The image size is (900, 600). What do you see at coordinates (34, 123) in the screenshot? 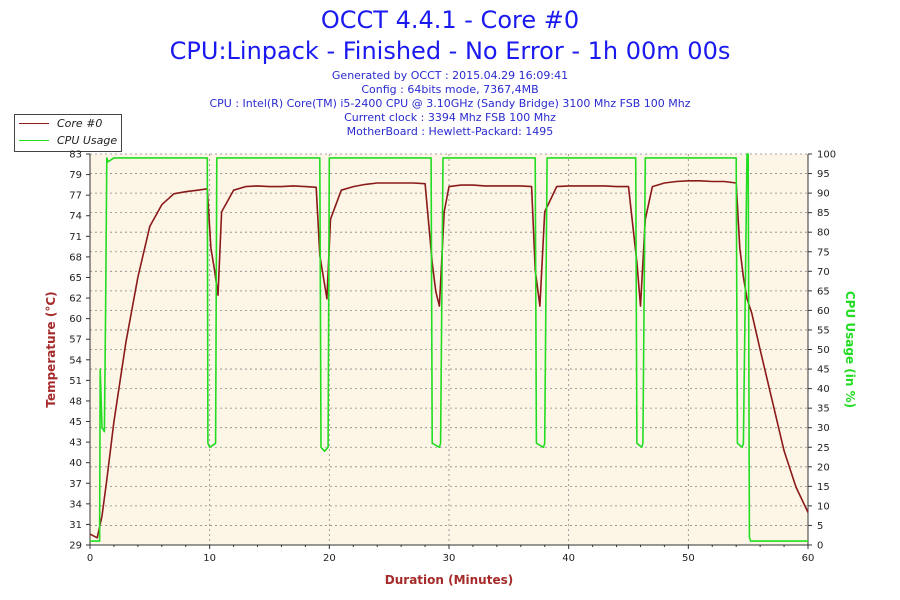
I see `legend-swatch-core0` at bounding box center [34, 123].